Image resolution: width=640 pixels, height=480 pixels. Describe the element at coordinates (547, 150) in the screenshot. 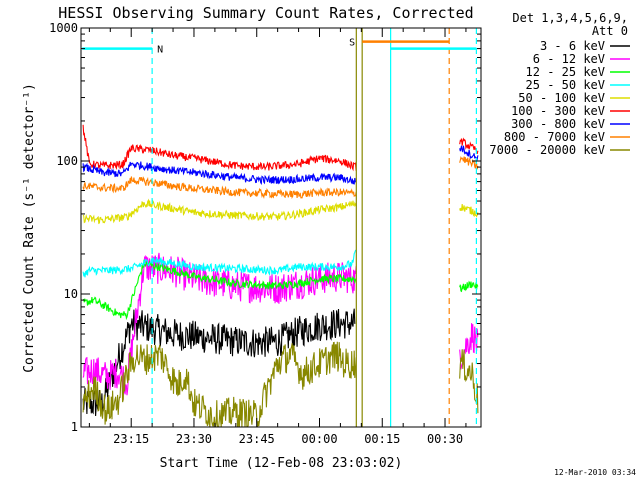

I see `legend-entry-label: 7000 - 20000 keV` at that location.